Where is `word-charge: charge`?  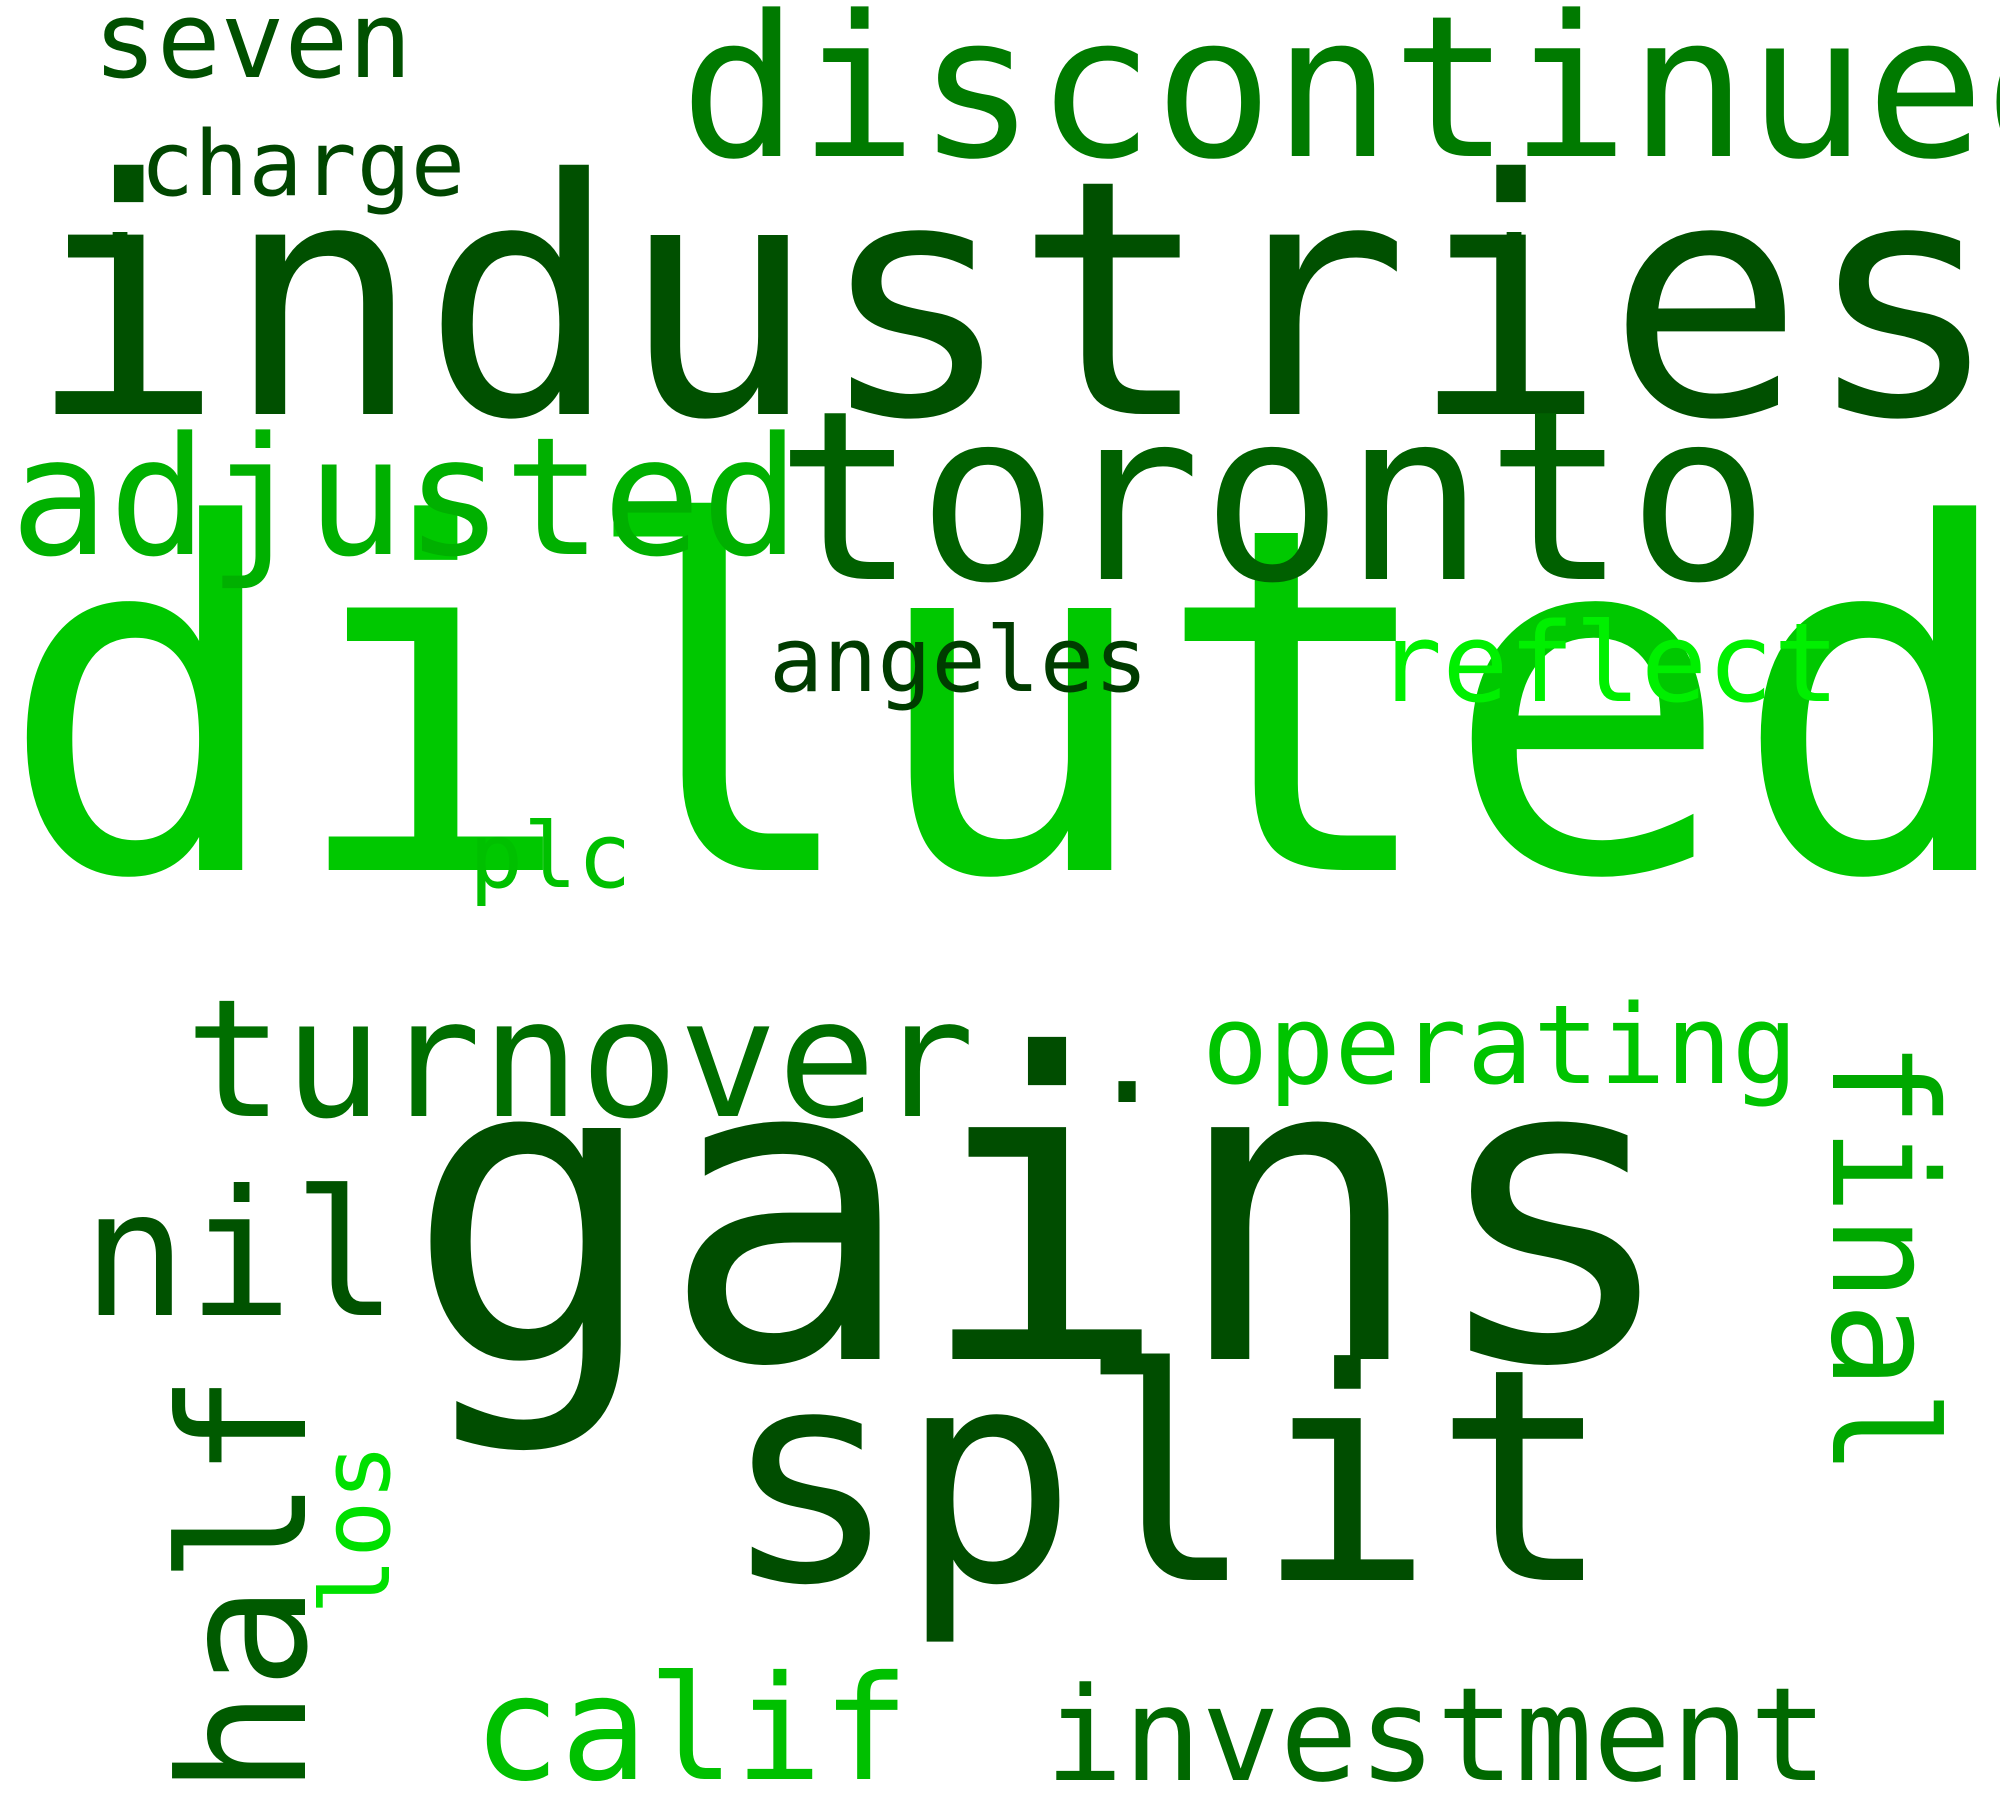 word-charge: charge is located at coordinates (303, 164).